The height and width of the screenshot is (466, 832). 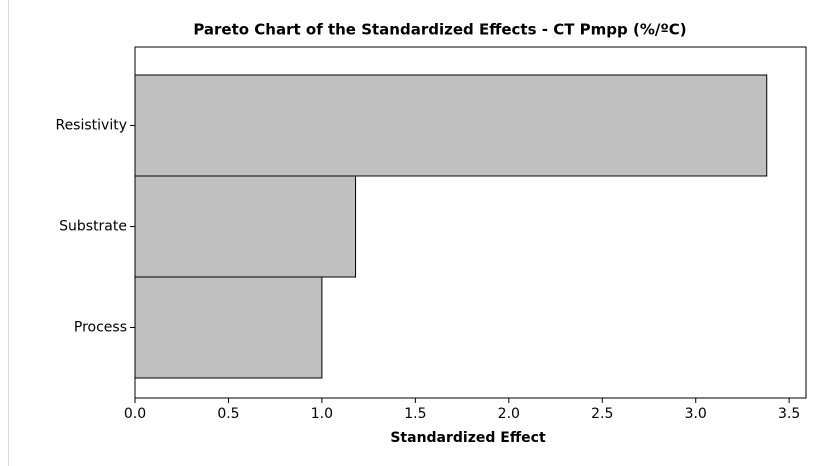 What do you see at coordinates (228, 414) in the screenshot?
I see `x-tick-label: 0.5` at bounding box center [228, 414].